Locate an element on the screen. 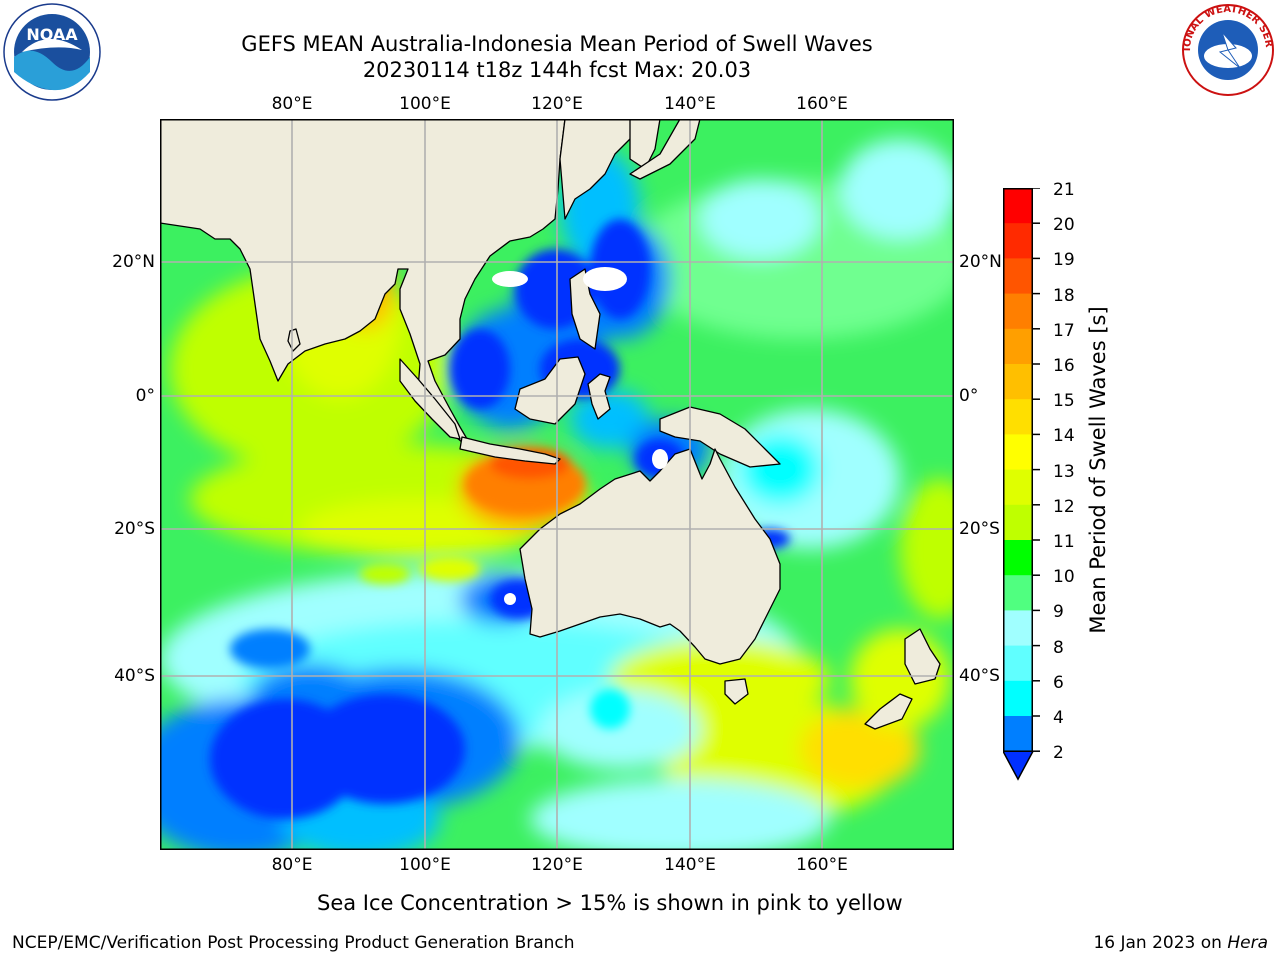 The image size is (1280, 960). colorbar-tick-label: 17 is located at coordinates (1064, 330).